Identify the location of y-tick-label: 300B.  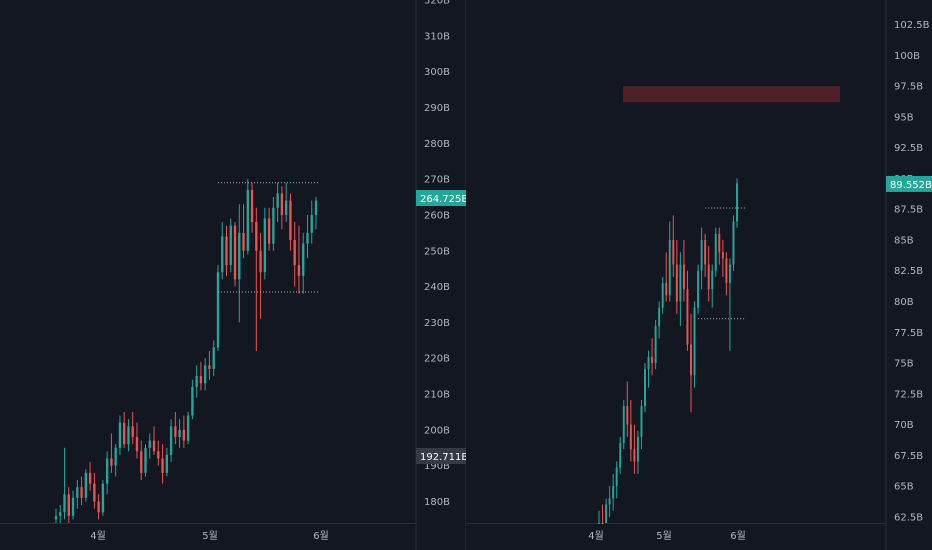
(437, 72).